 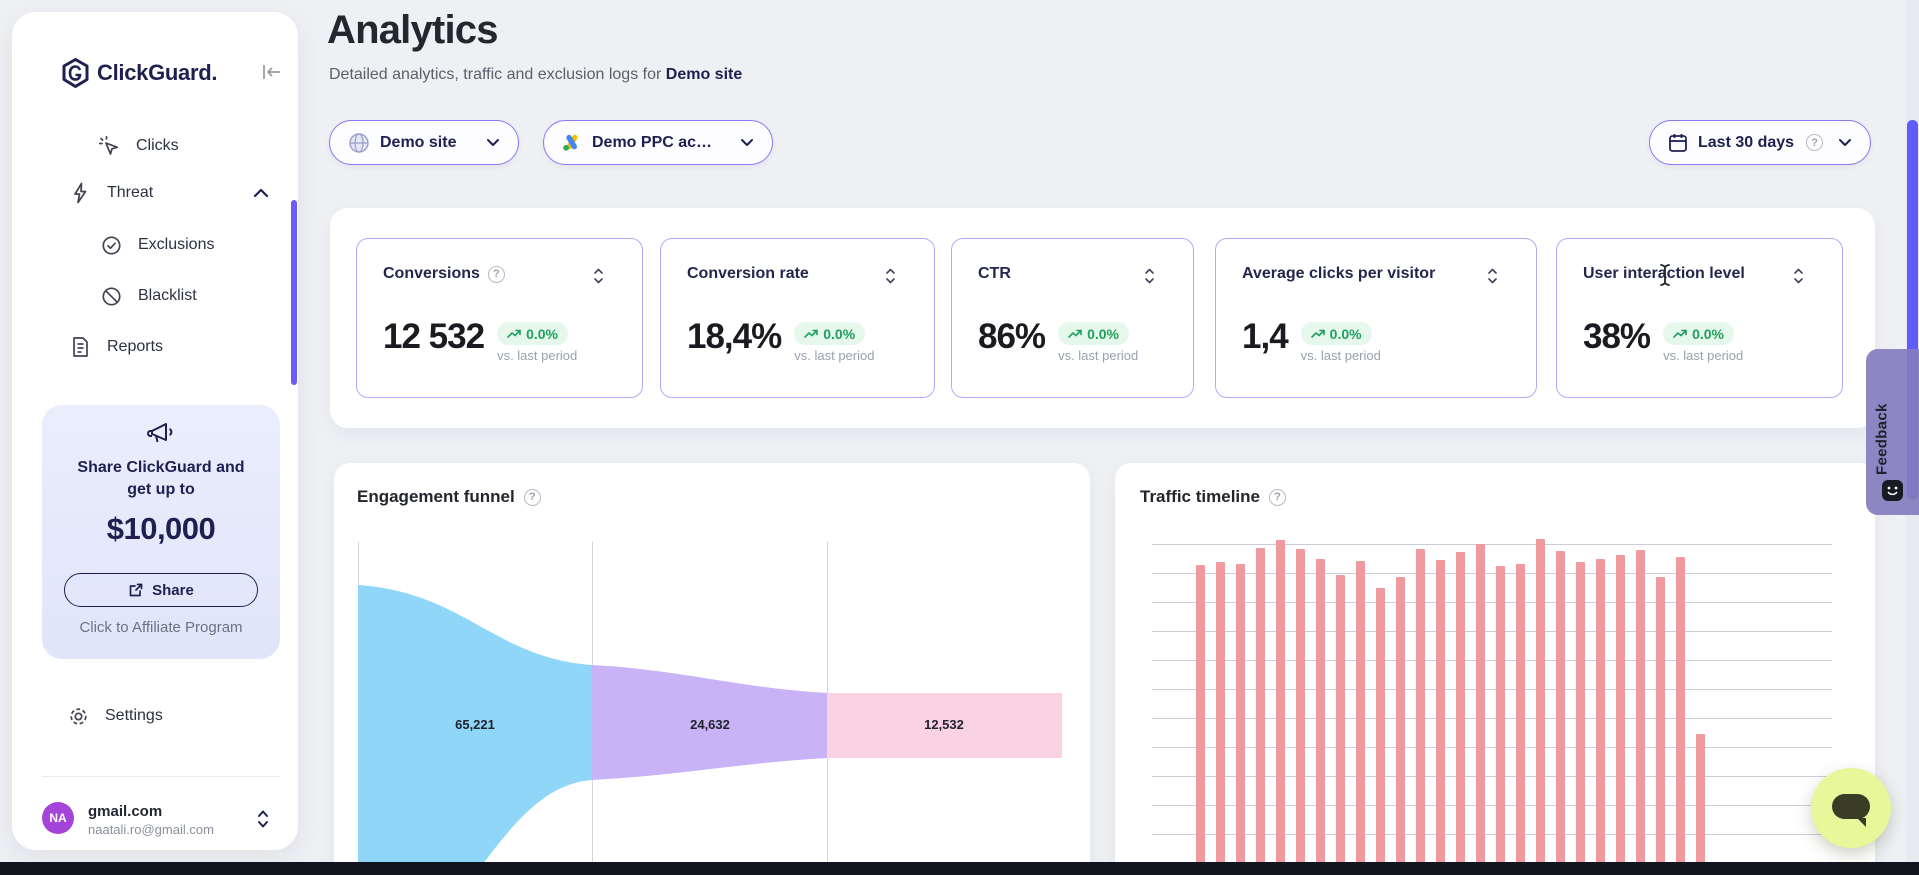 What do you see at coordinates (1760, 142) in the screenshot?
I see `date-range-selector: Last 30 days ?` at bounding box center [1760, 142].